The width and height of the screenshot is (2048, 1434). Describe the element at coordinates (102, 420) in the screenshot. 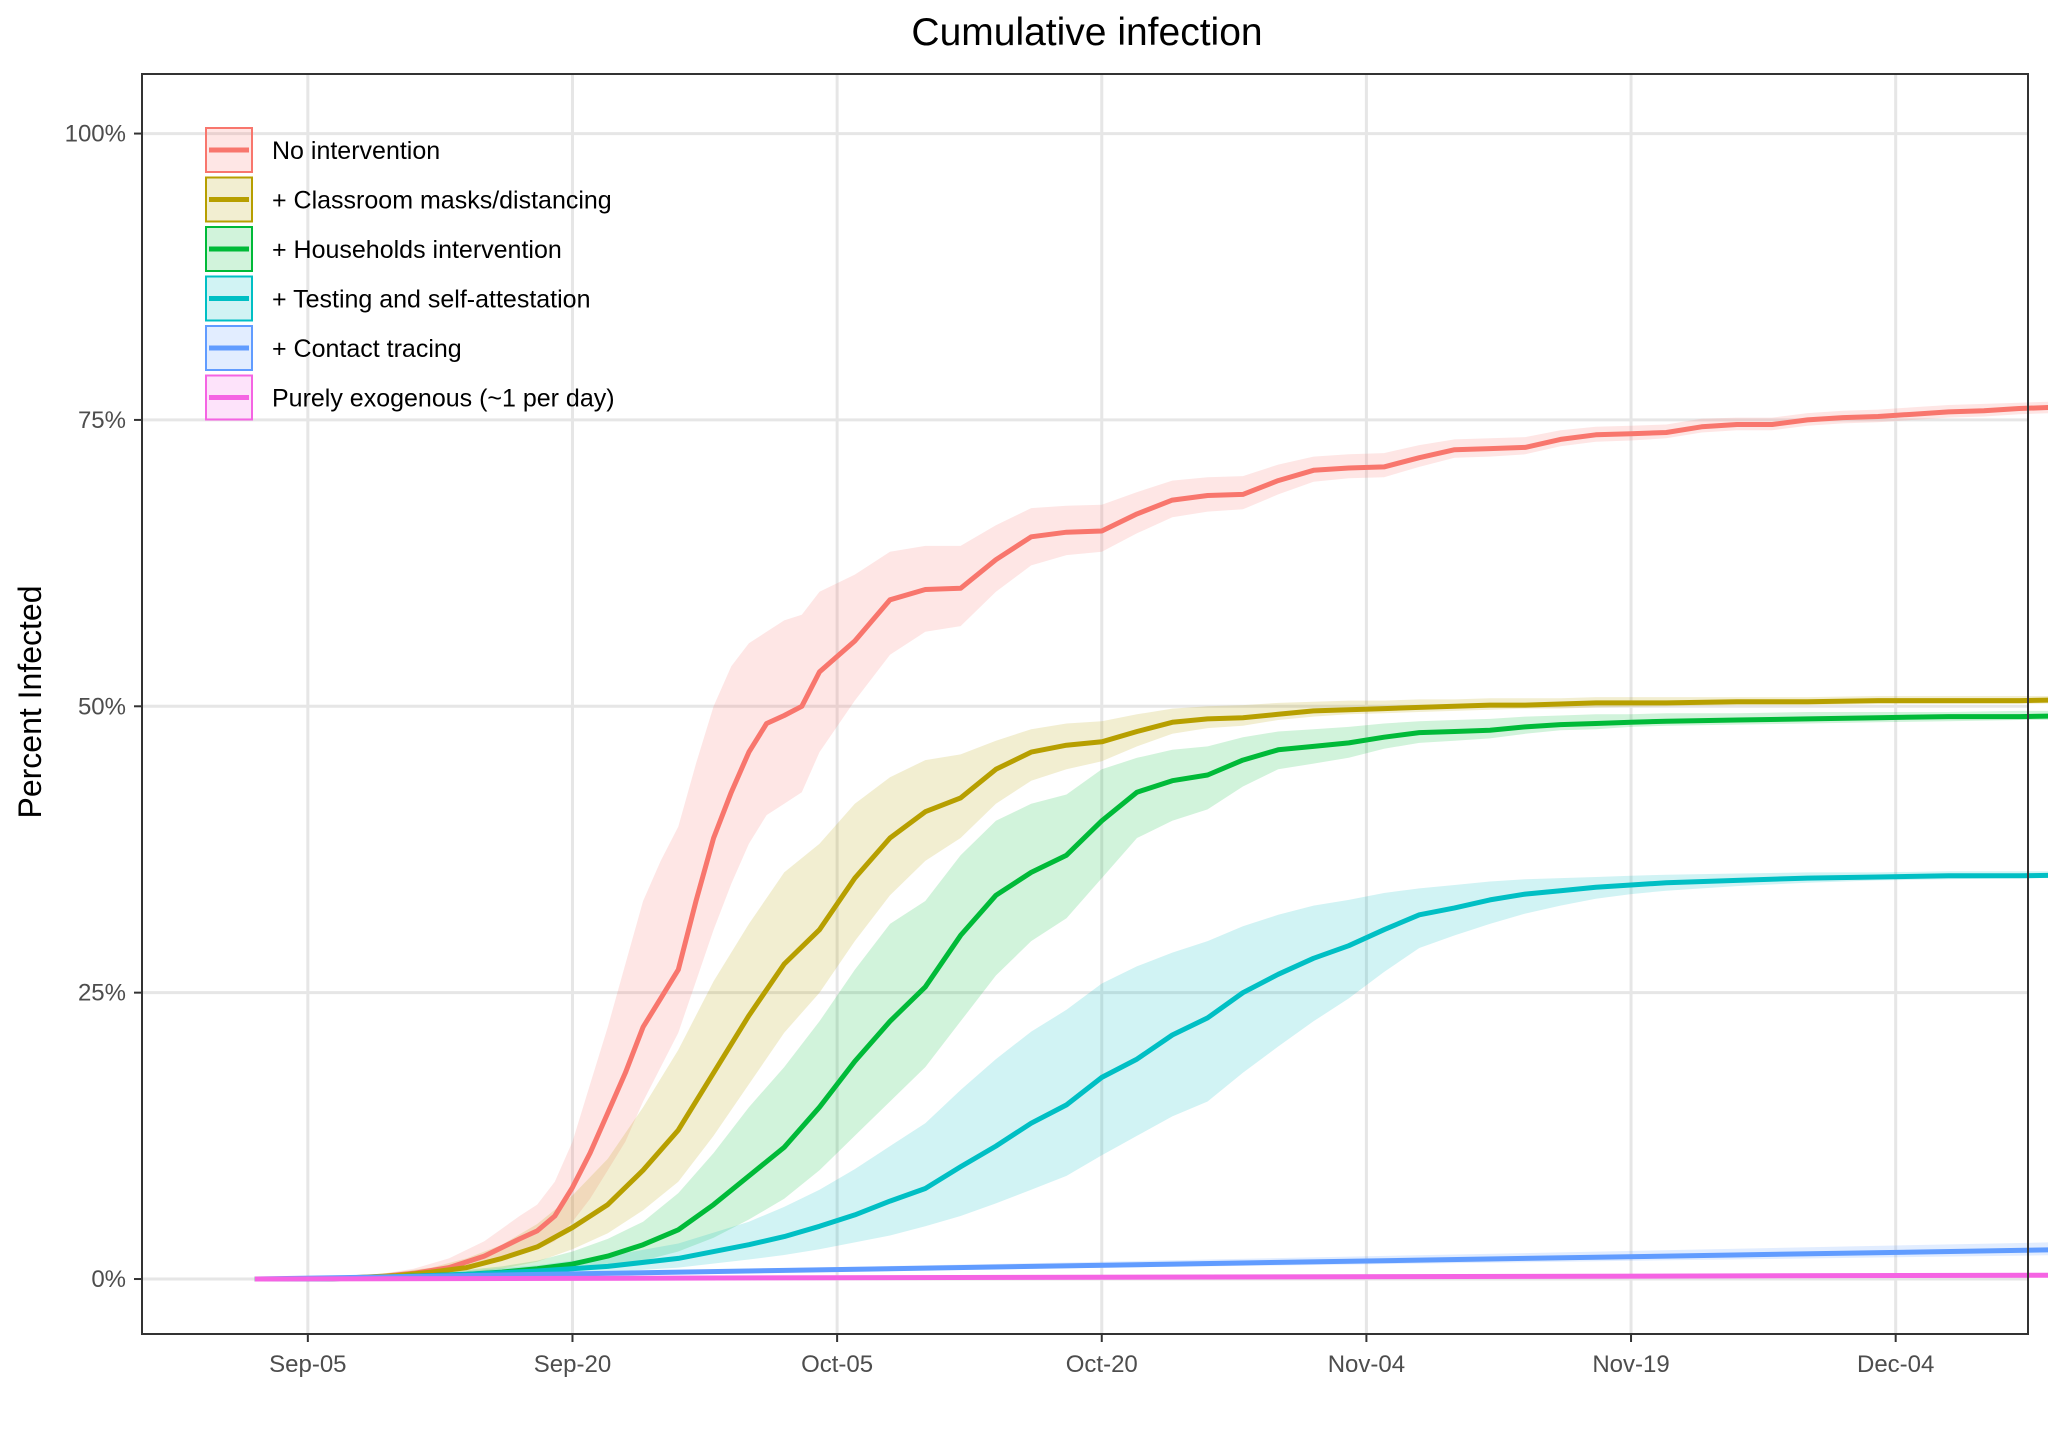

I see `y-tick-label: 75%` at that location.